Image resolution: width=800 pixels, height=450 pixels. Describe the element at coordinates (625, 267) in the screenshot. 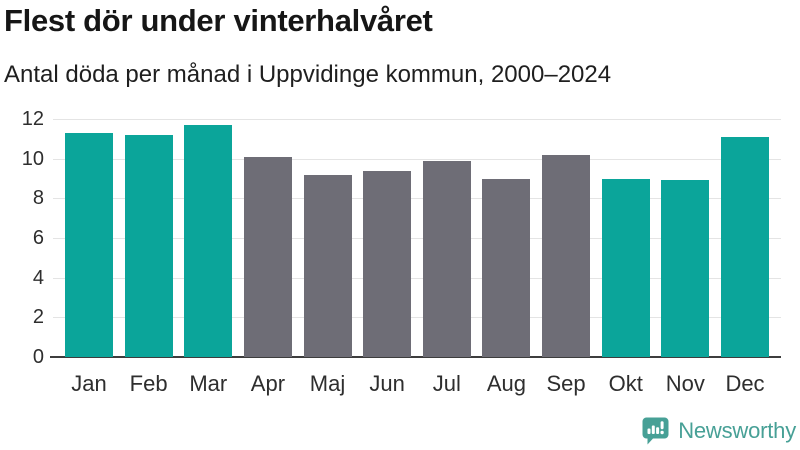

I see `bar-okt` at that location.